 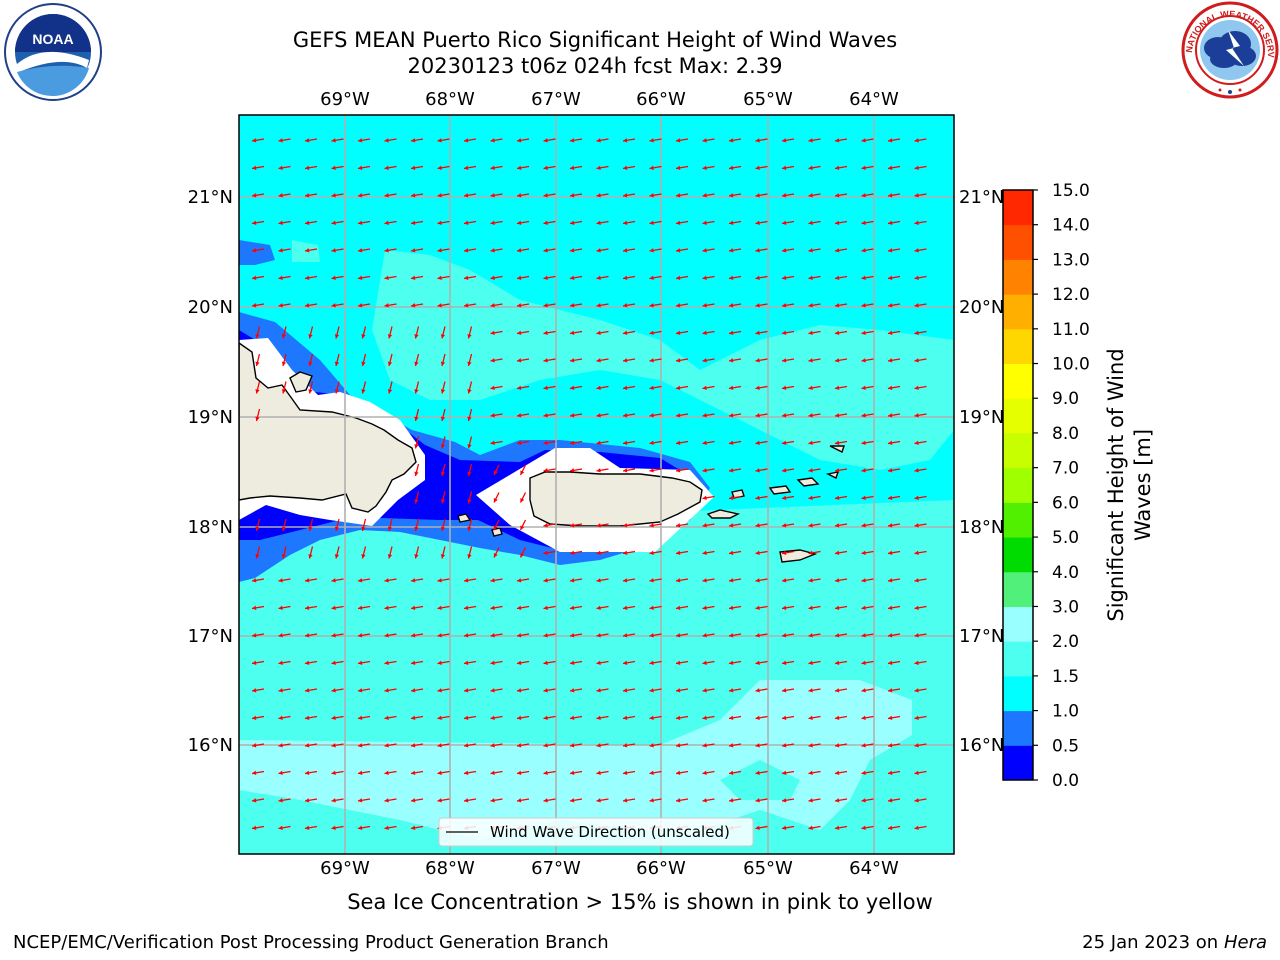 I want to click on longitude-labels-bottom: 69°W 68°W 67°W 66°W 65°W 64°W, so click(x=609, y=868).